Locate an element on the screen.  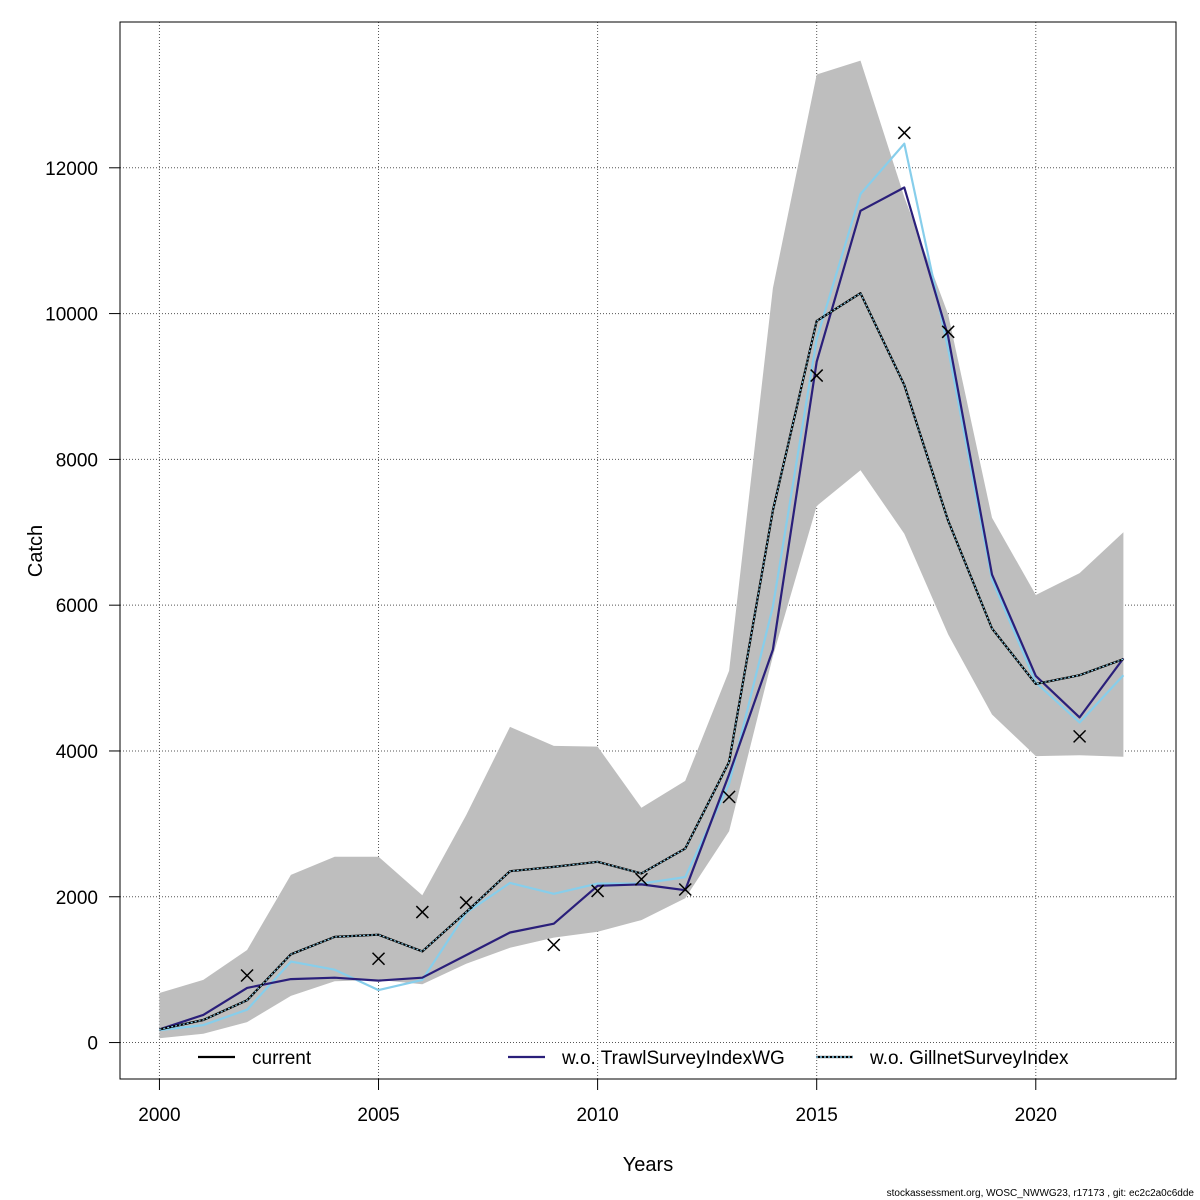
legend-item-w-o-trawlsurveyindexwg: w.o. TrawlSurveyIndexWG is located at coordinates (646, 1058).